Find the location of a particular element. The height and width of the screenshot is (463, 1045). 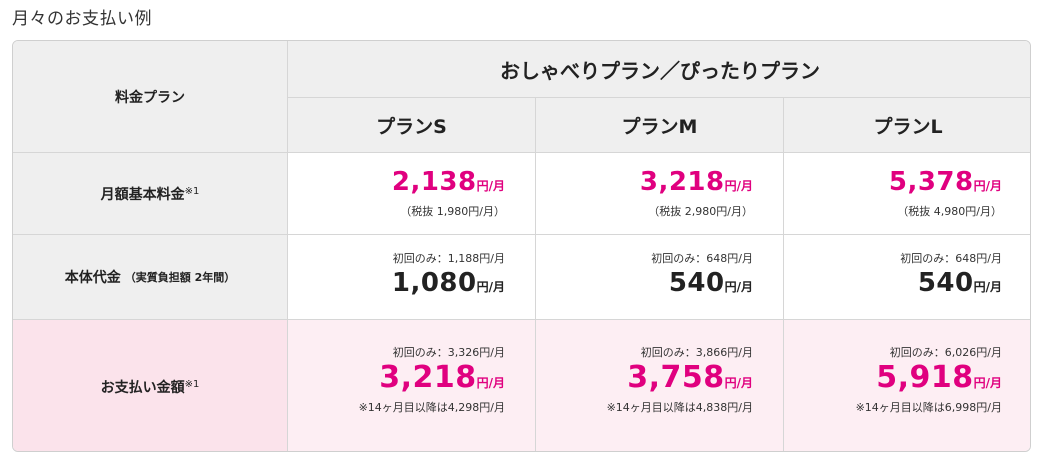

plan-header-m: プランM is located at coordinates (660, 125).